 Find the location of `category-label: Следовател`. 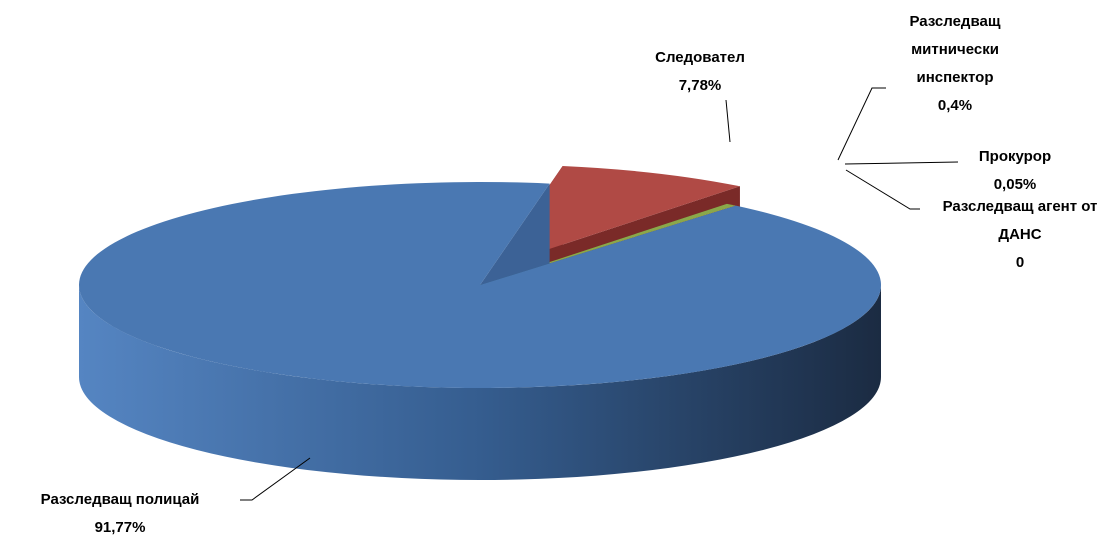

category-label: Следовател is located at coordinates (700, 57).